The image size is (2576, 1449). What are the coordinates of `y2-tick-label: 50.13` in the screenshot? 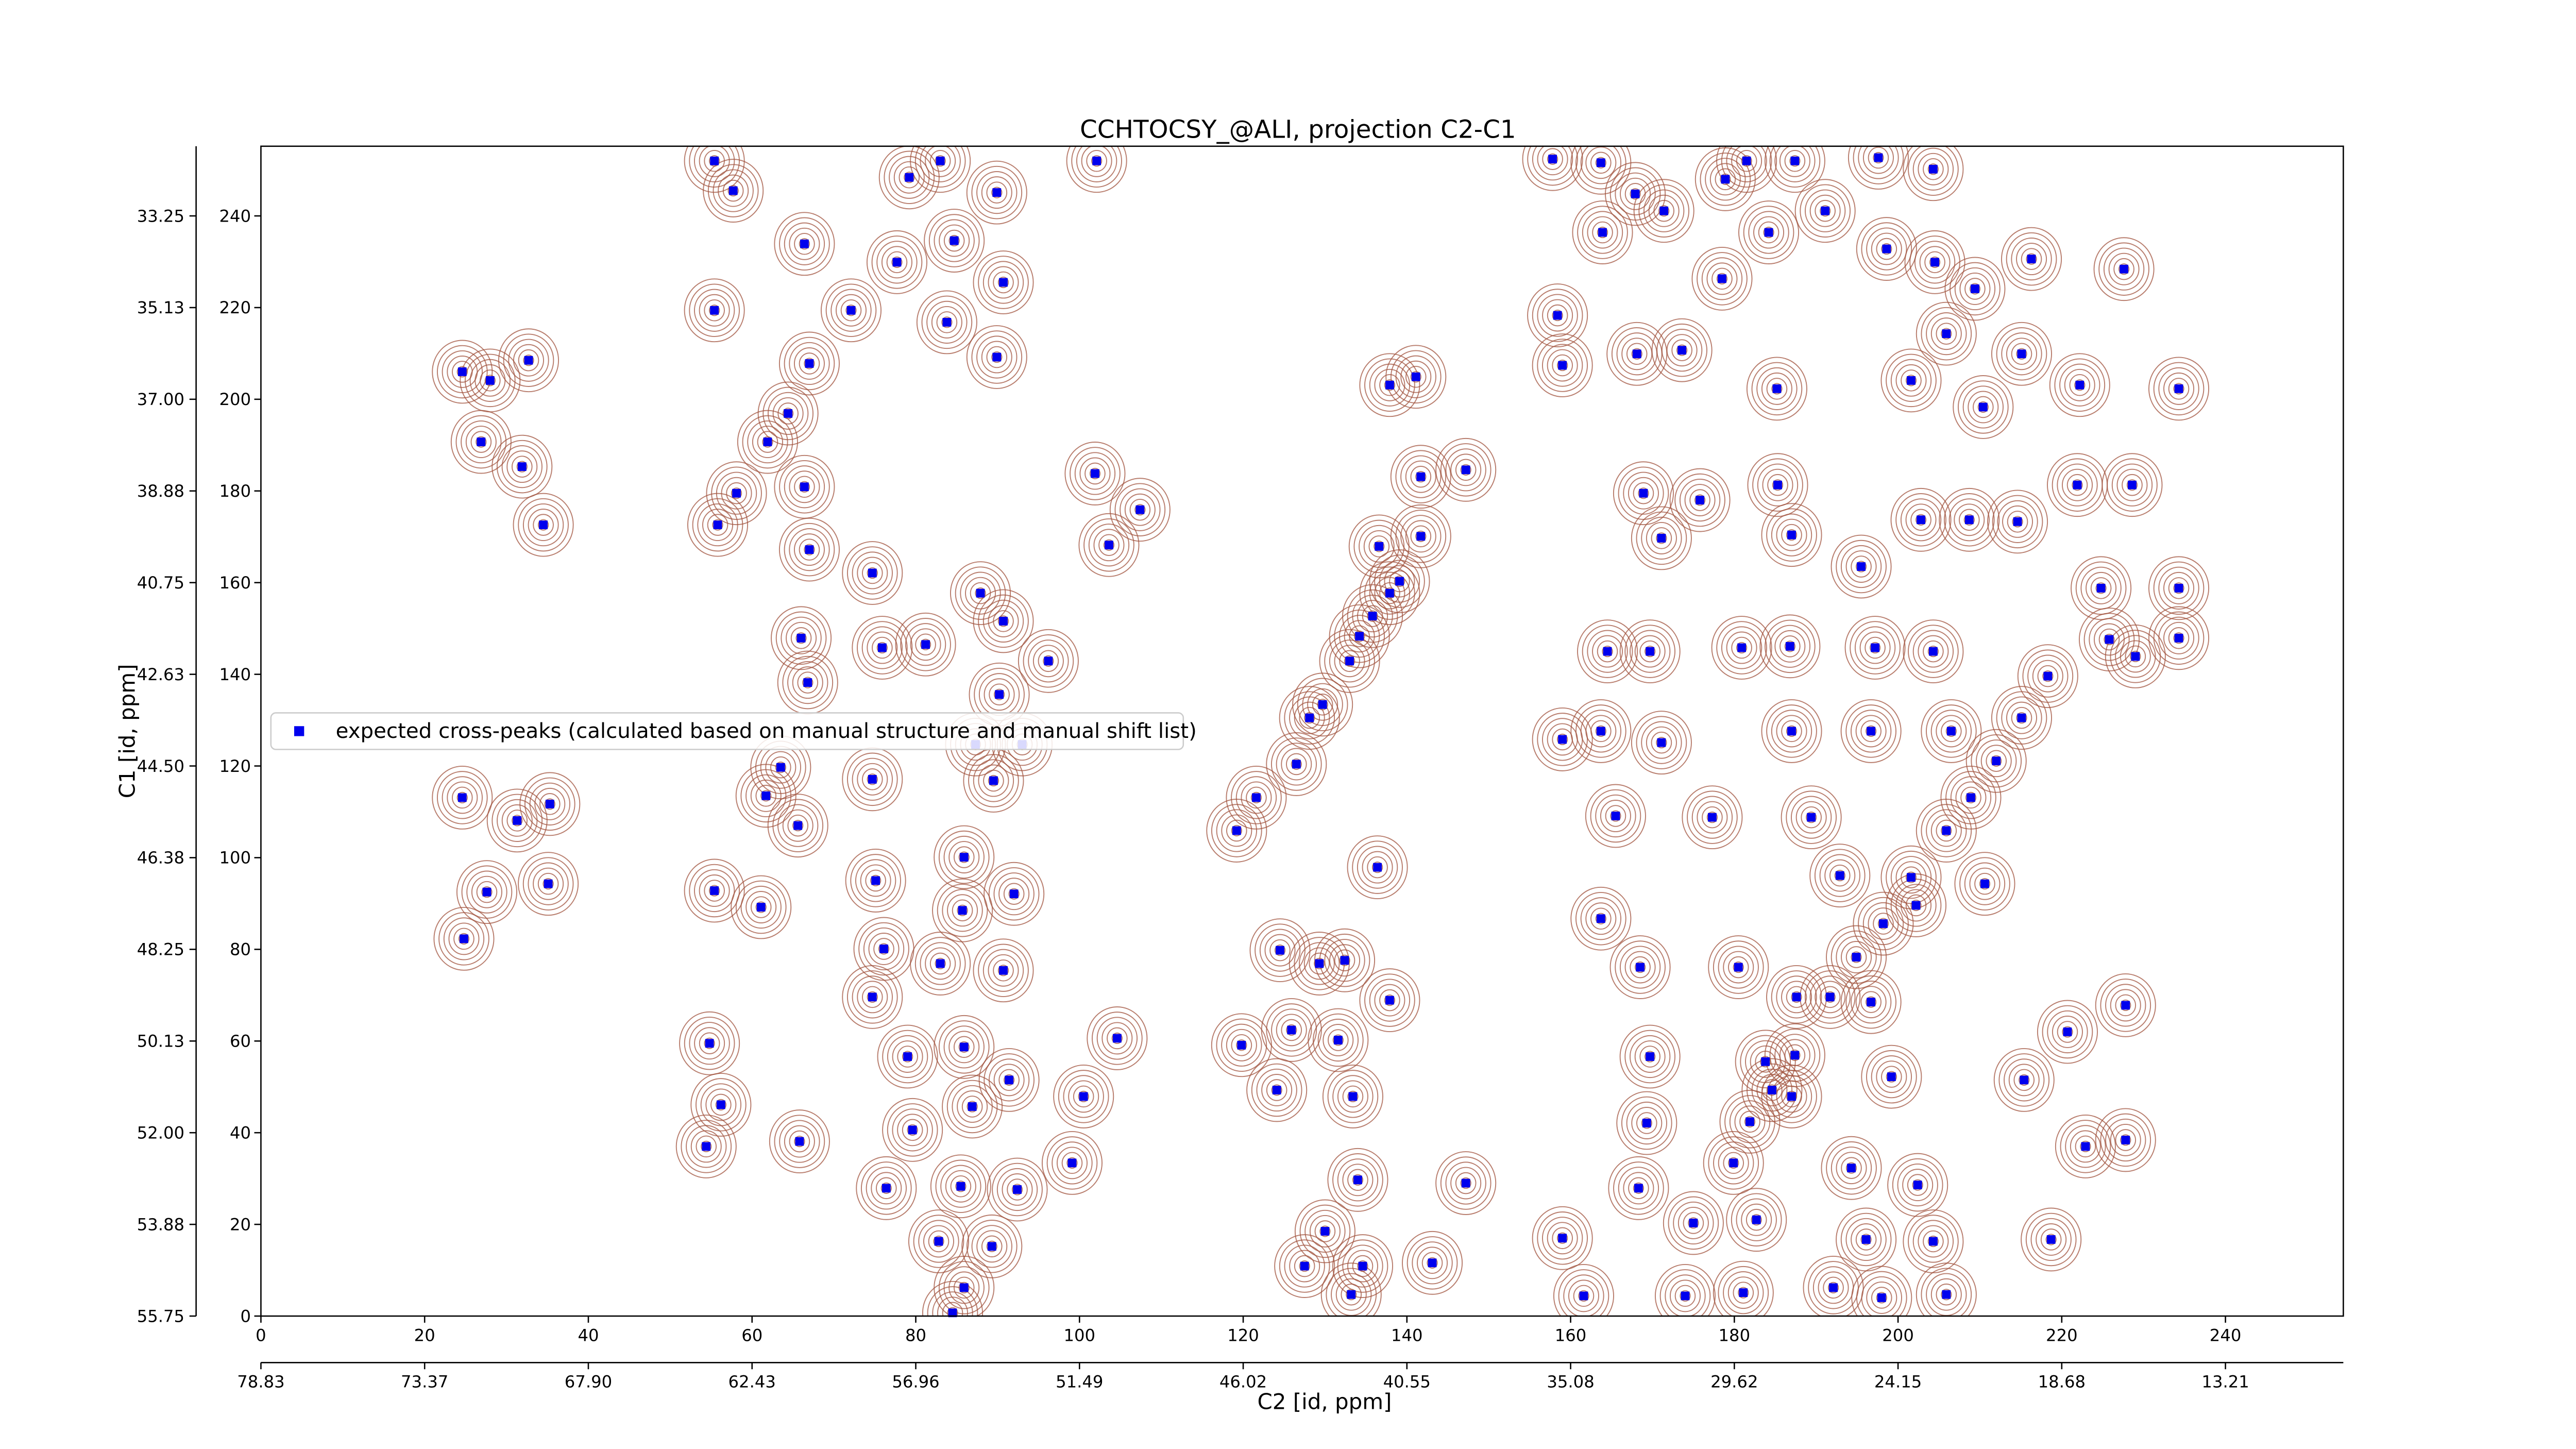 It's located at (160, 1041).